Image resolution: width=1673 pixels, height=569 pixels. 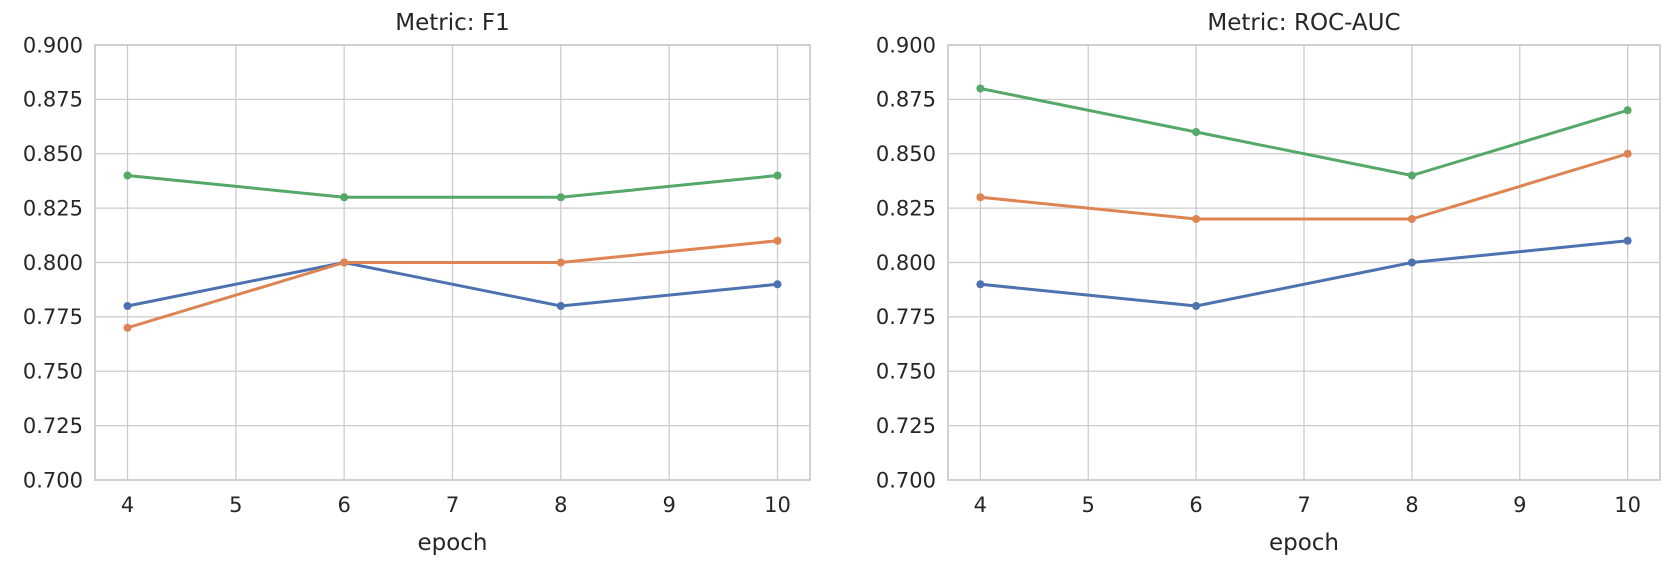 I want to click on chart-title: Metric: ROC-AUC, so click(x=1303, y=23).